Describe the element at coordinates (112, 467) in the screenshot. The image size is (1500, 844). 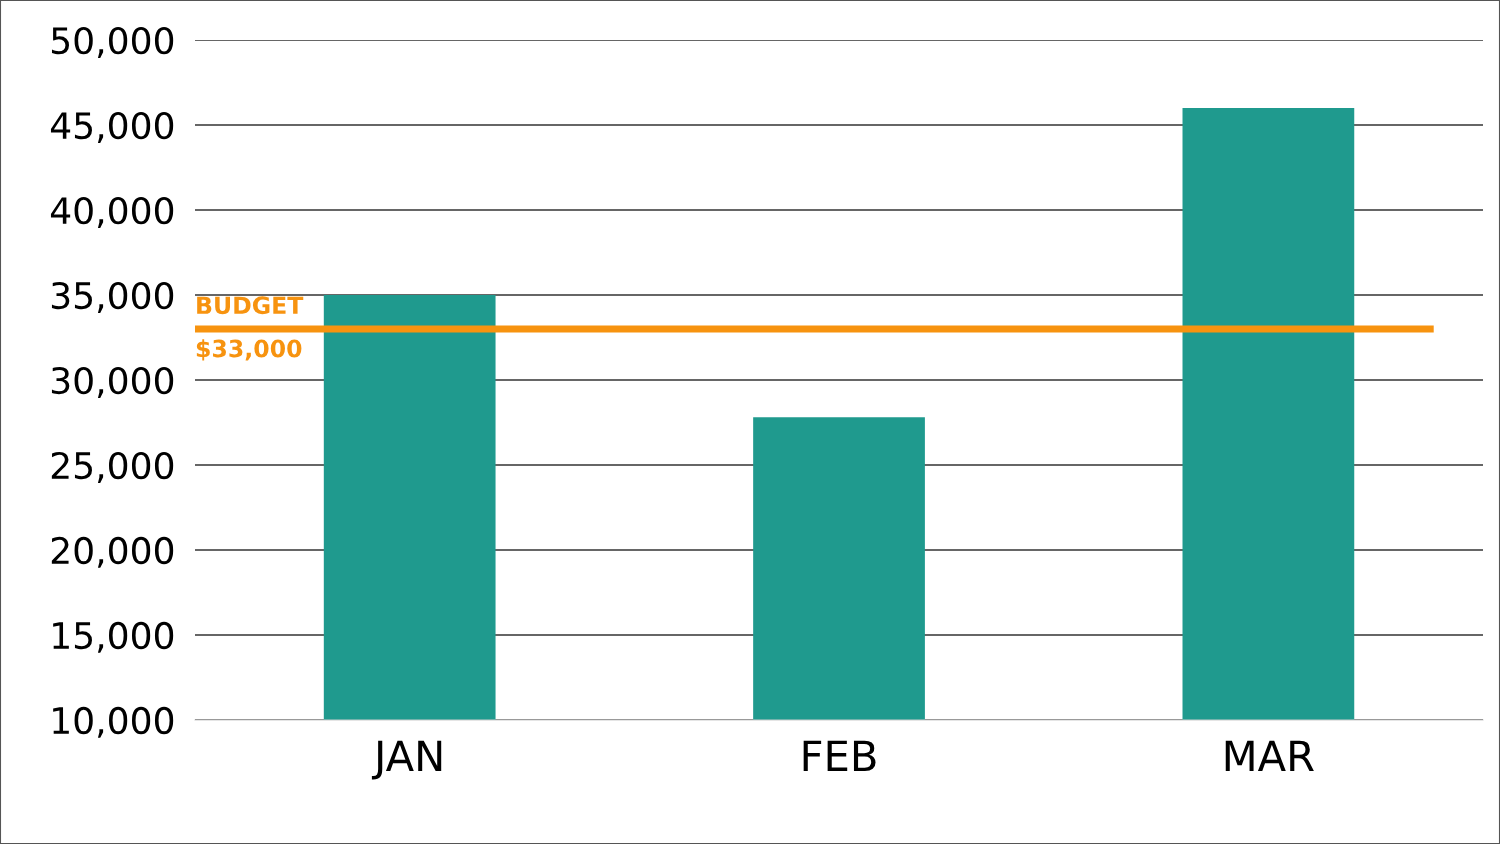
I see `y-tick-label: 25,000` at that location.